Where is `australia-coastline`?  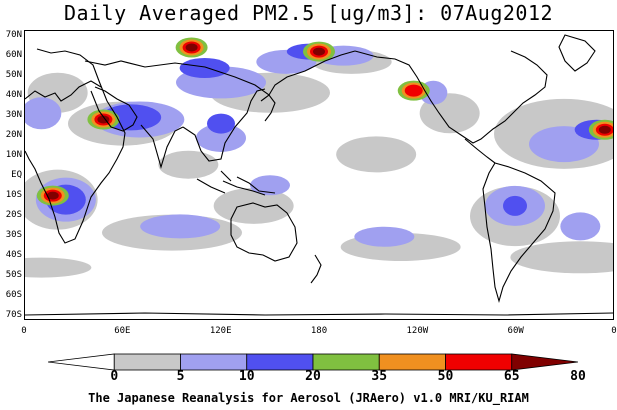
australia-coastline is located at coordinates (264, 232).